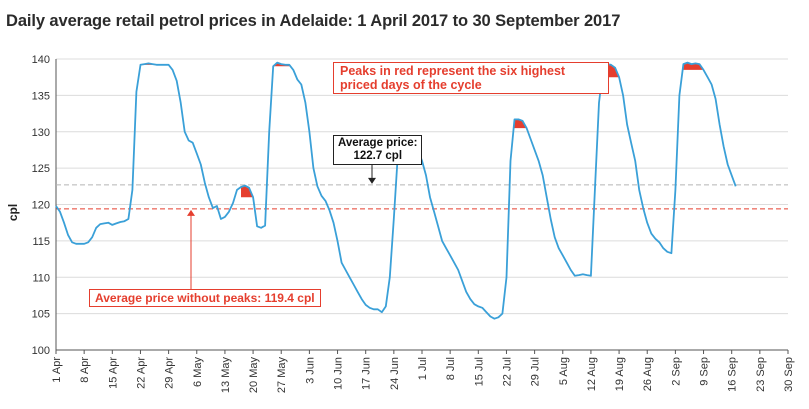  I want to click on y-tick-label: 115, so click(41, 242).